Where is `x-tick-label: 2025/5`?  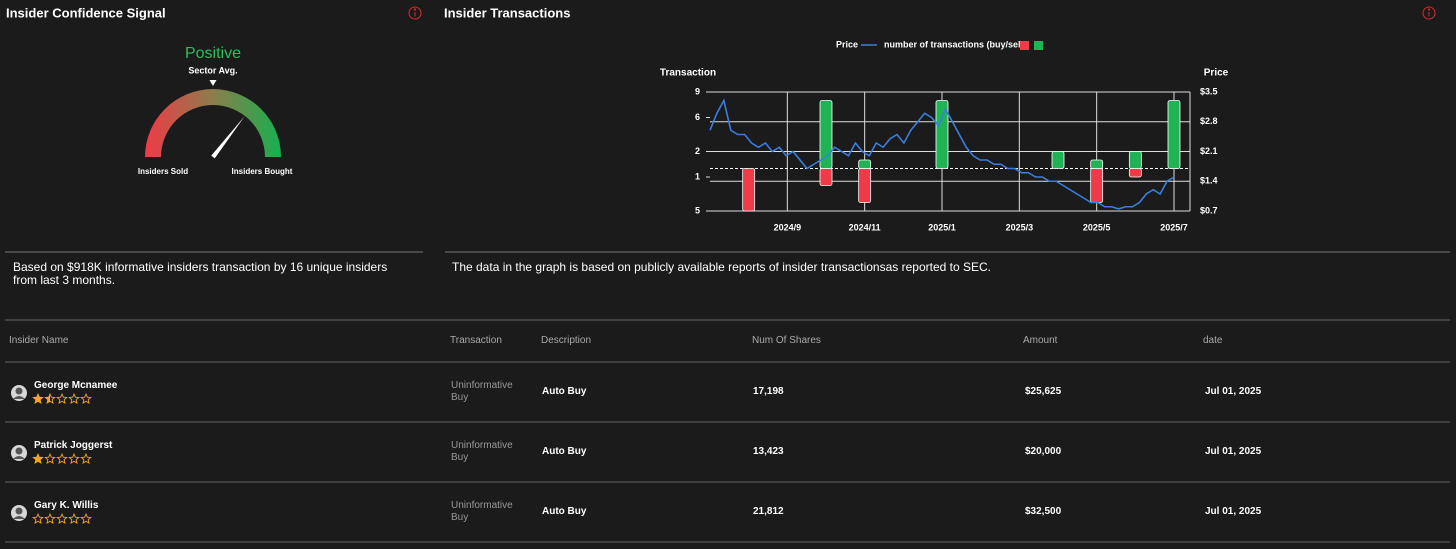 x-tick-label: 2025/5 is located at coordinates (1097, 227).